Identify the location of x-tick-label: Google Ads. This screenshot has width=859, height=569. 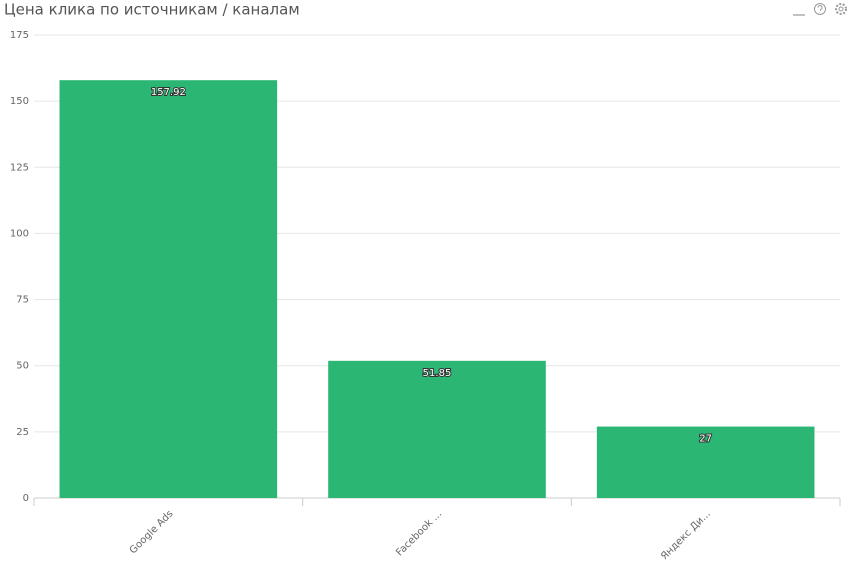
(152, 532).